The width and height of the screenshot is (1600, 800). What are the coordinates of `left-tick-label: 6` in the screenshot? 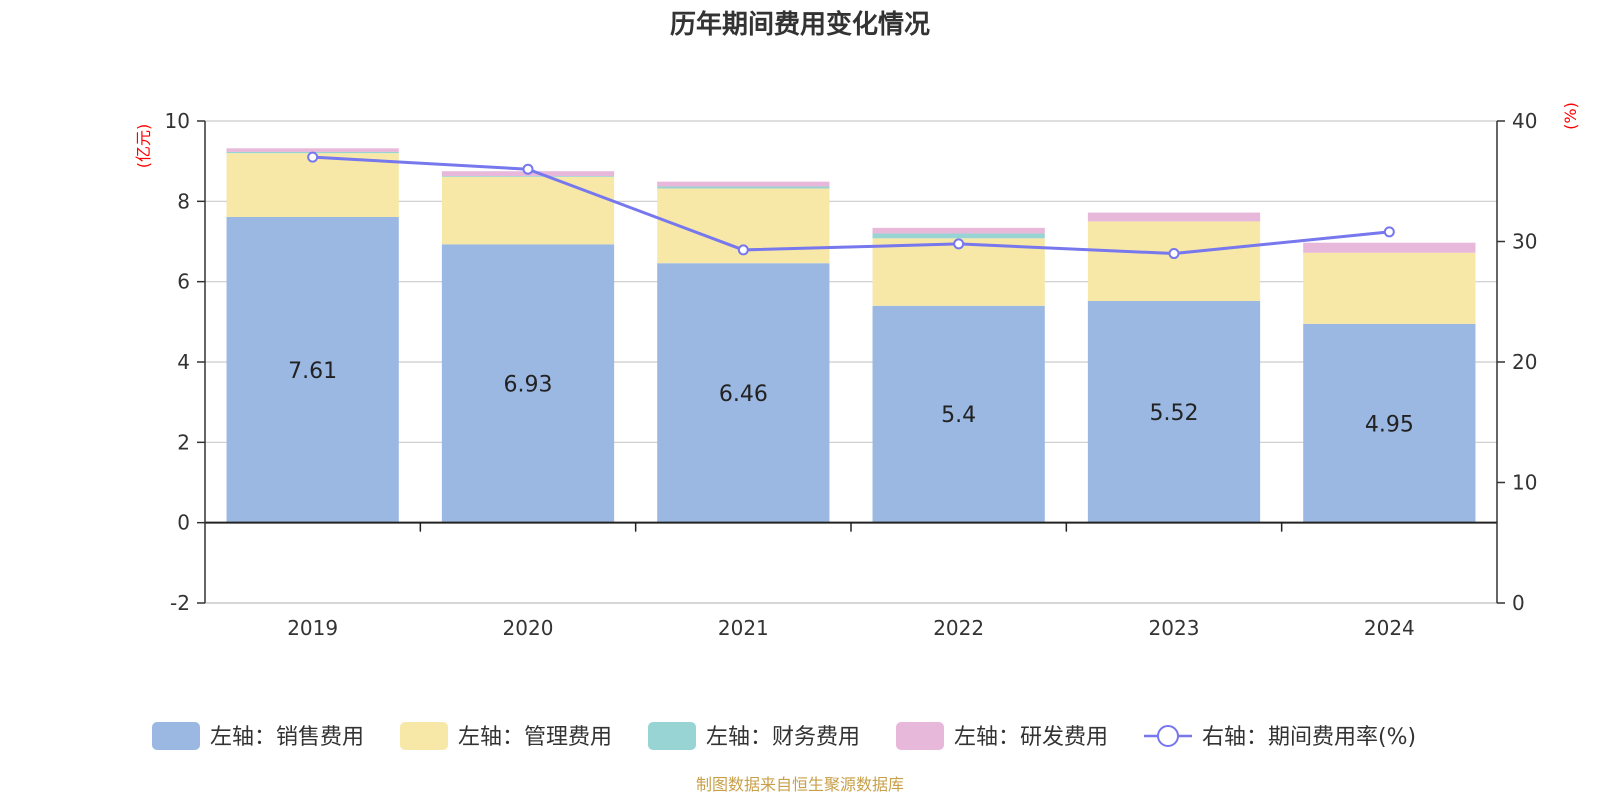 It's located at (183, 282).